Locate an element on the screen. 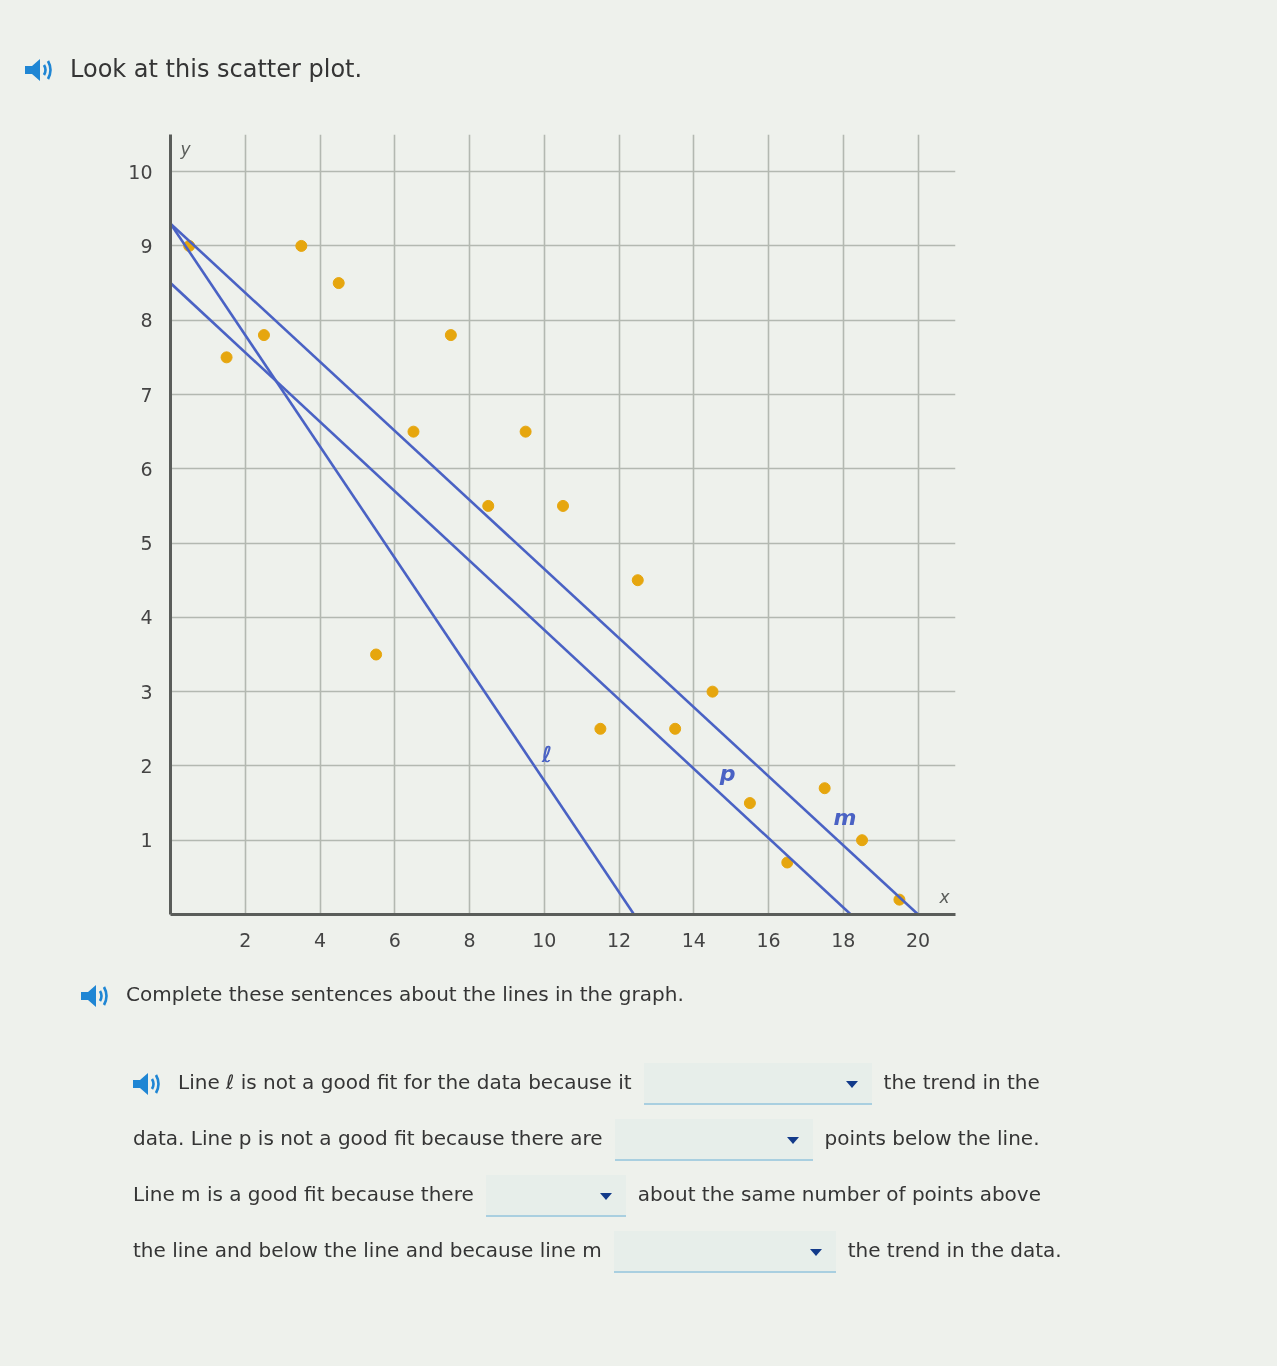  y-tick-label: 5 is located at coordinates (146, 543).